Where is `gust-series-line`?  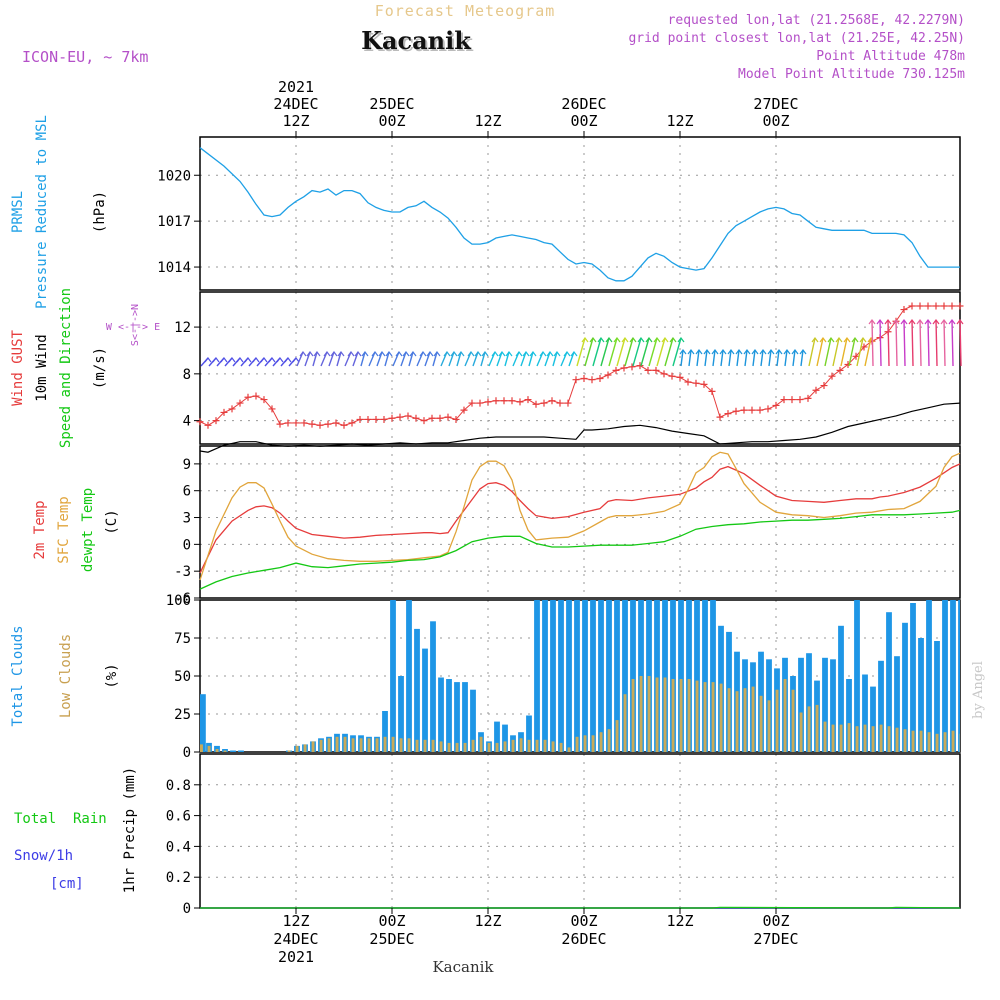 gust-series-line is located at coordinates (579, 365).